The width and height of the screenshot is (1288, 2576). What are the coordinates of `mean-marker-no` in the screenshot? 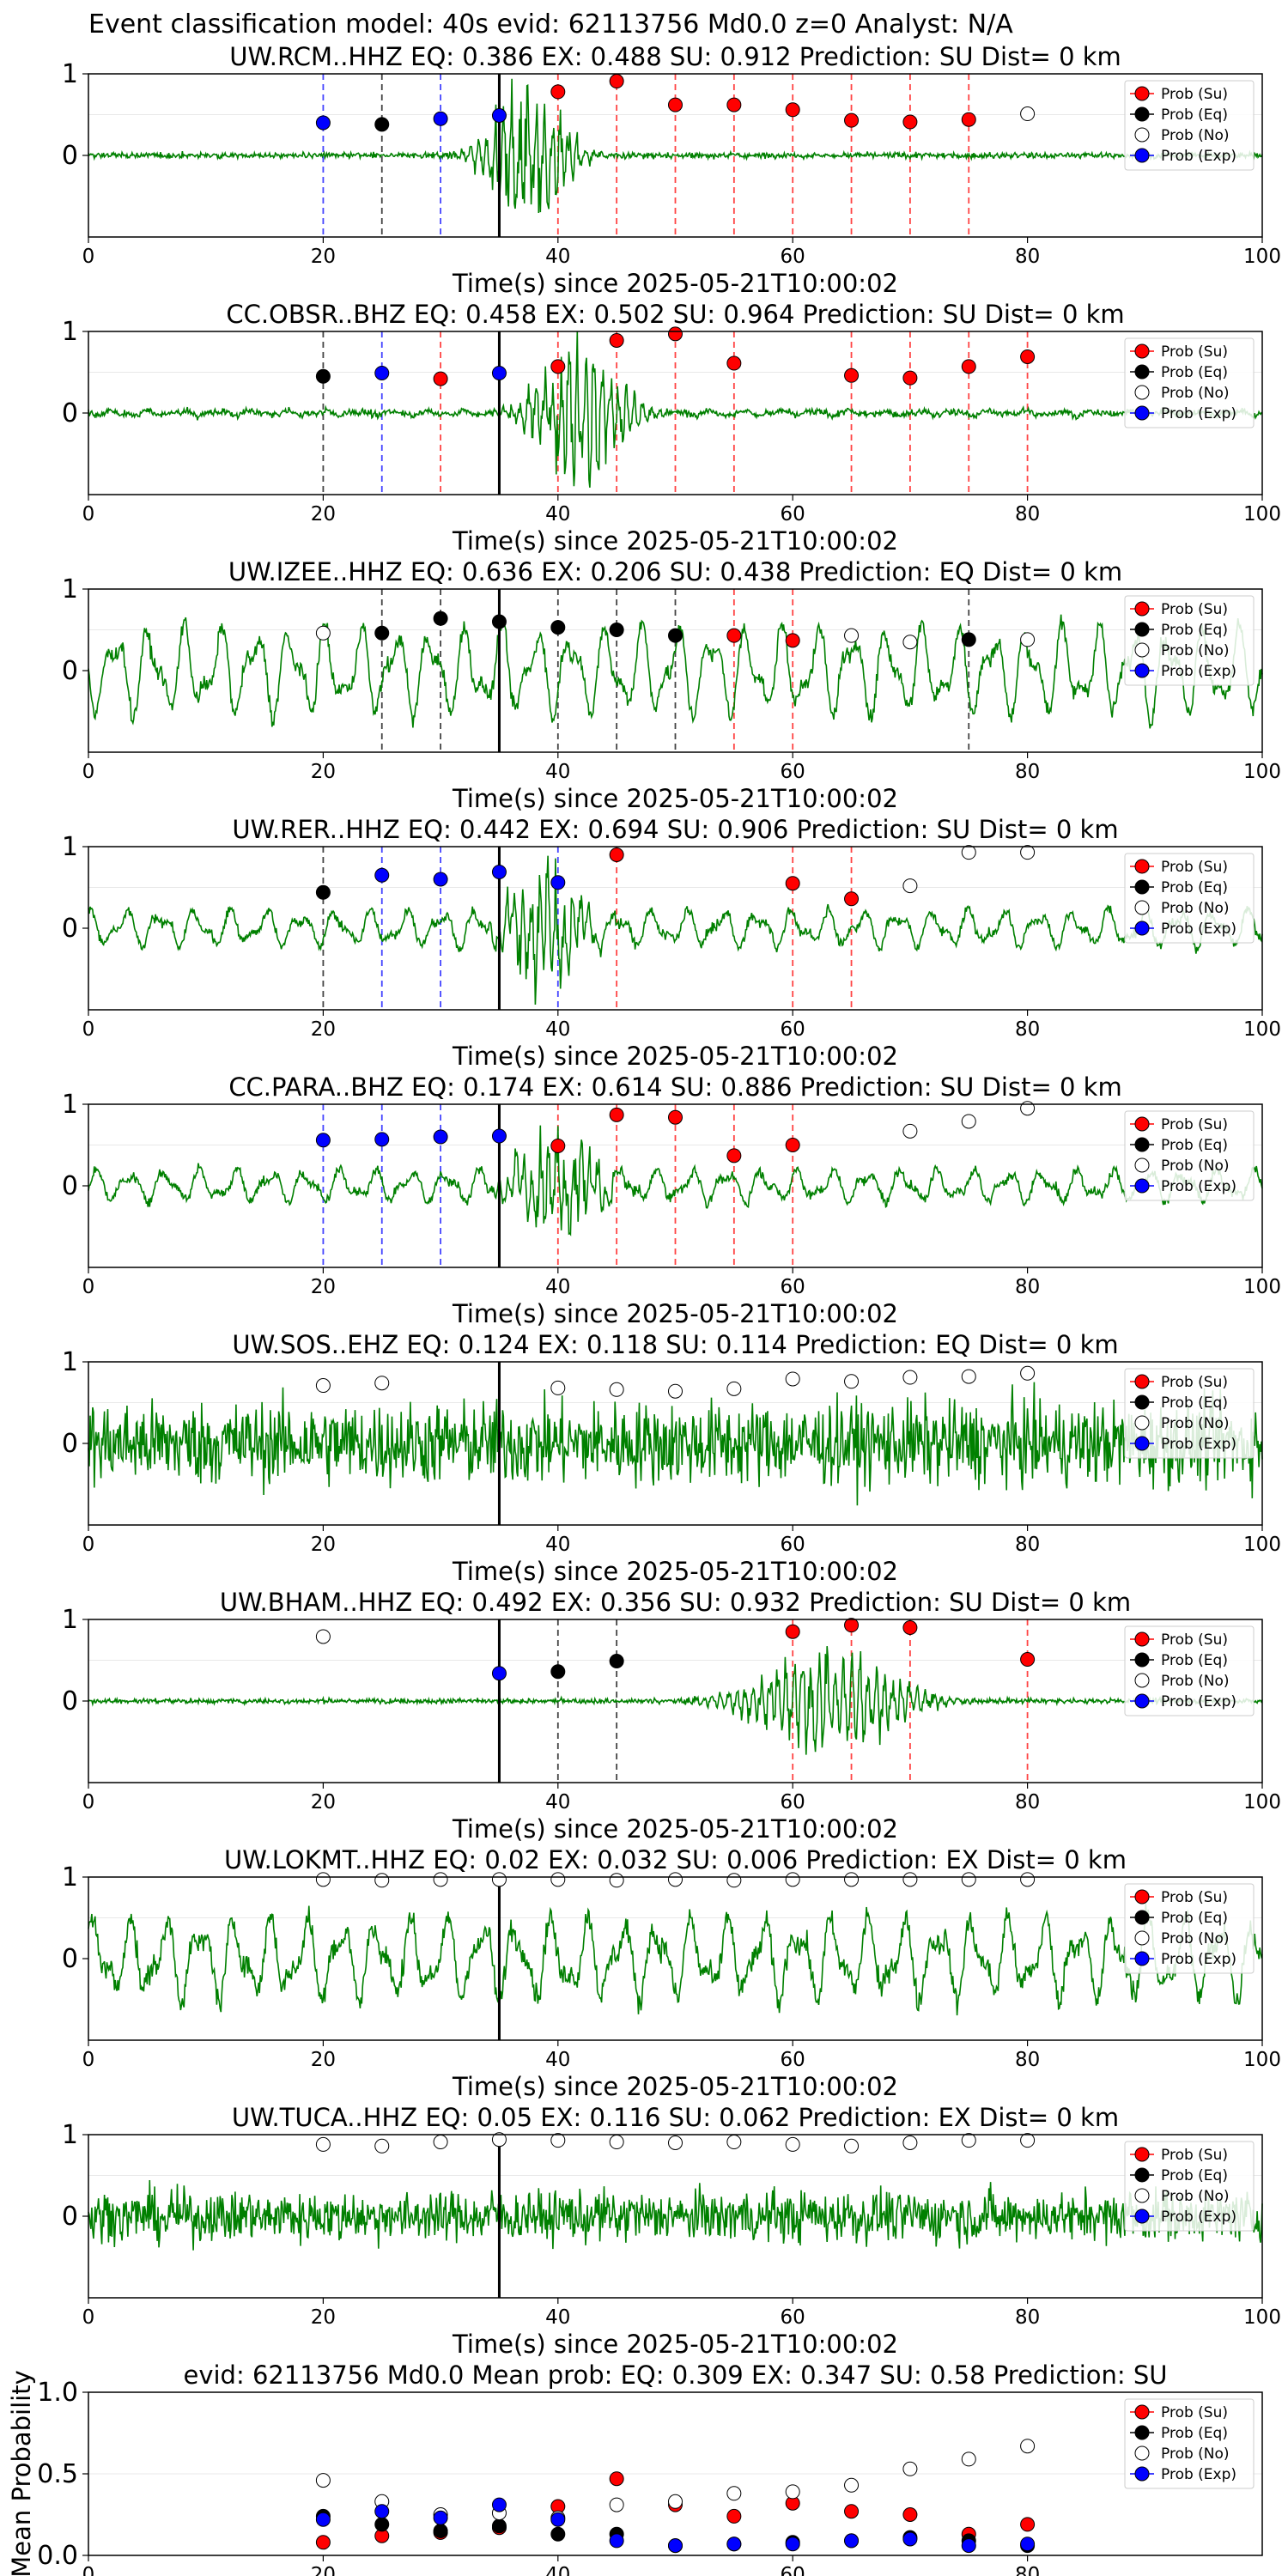 It's located at (969, 2459).